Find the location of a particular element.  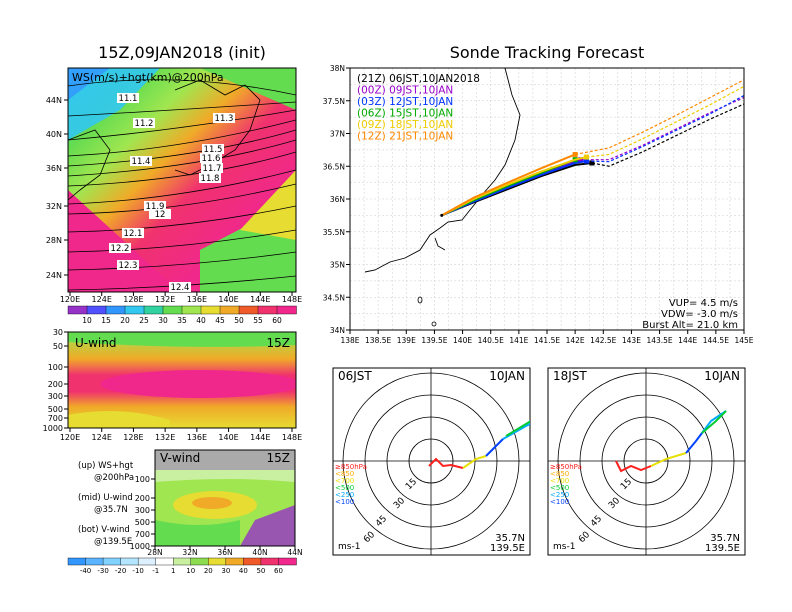

ws-height-map-panel: 15Z,09JAN2018 (init) is located at coordinates (174, 184).